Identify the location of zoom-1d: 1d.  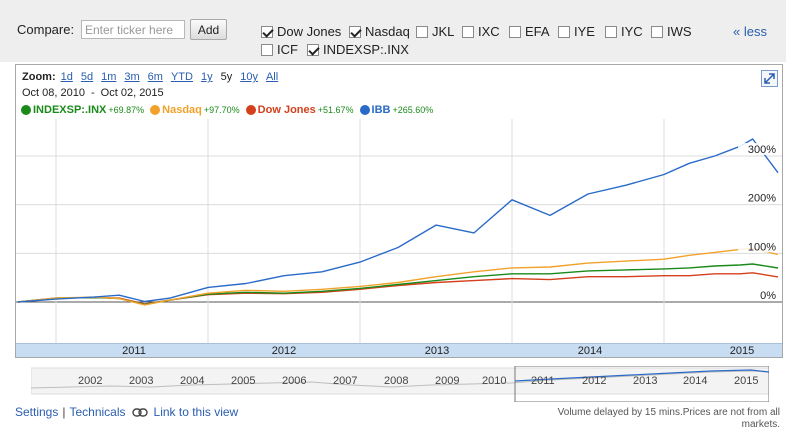
(66, 77).